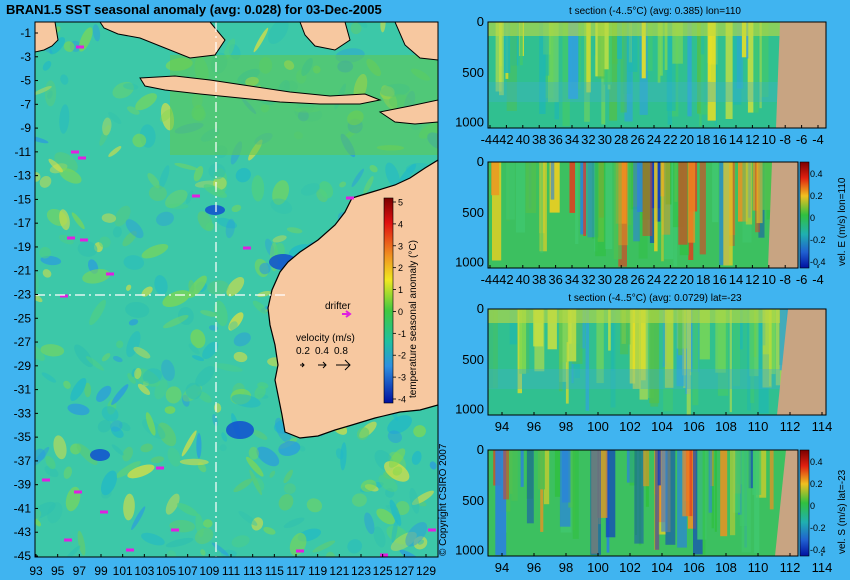 This screenshot has height=580, width=850. I want to click on colorbar-tick-label: 5, so click(400, 203).